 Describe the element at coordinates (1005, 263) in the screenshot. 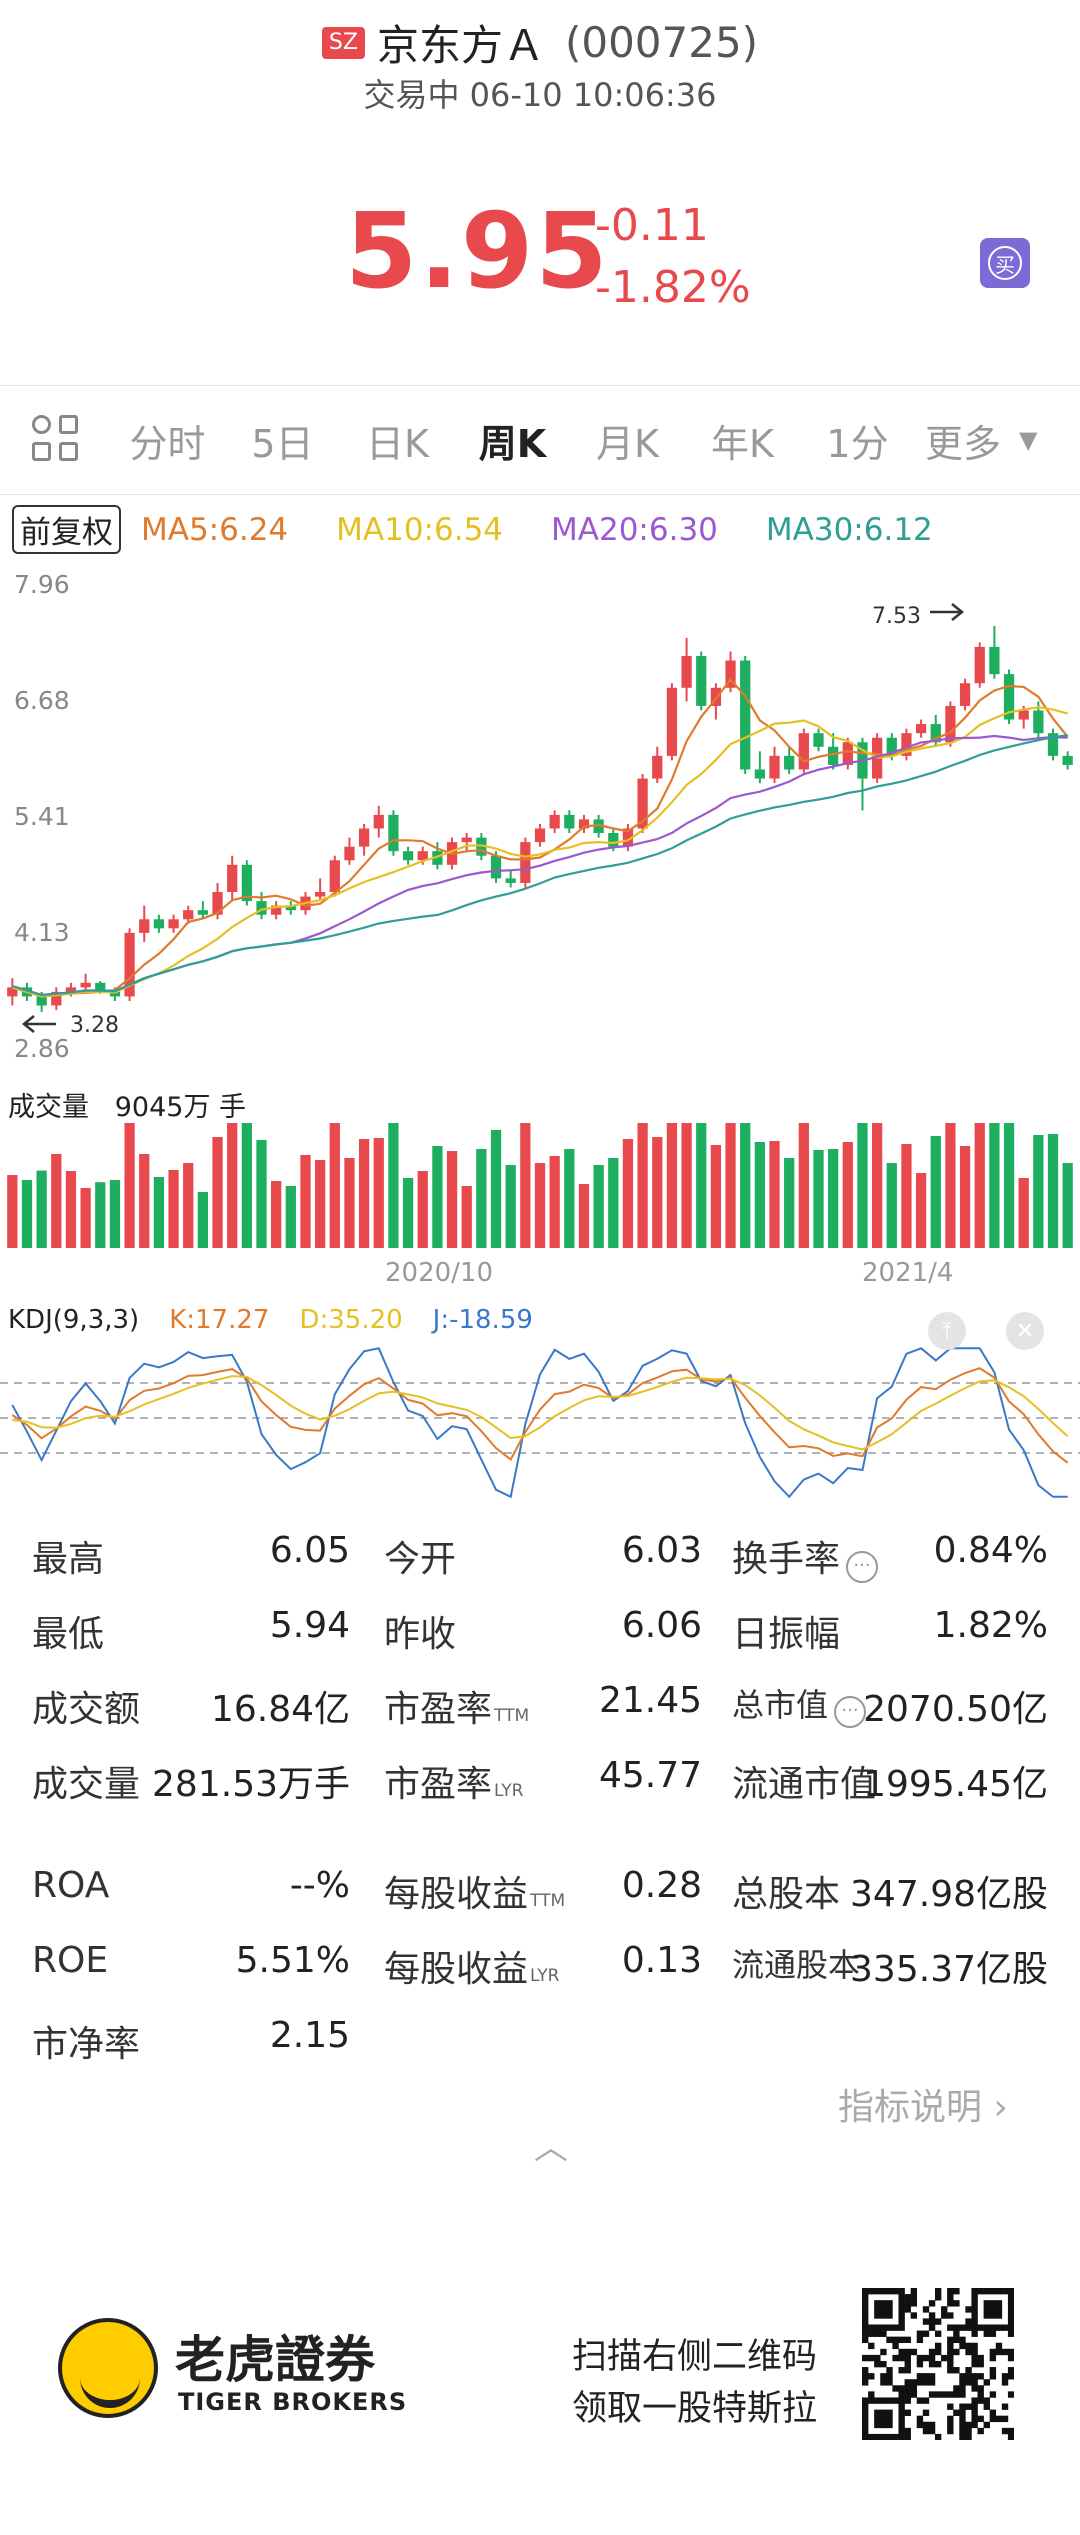

I see `buy-icon: 买` at that location.